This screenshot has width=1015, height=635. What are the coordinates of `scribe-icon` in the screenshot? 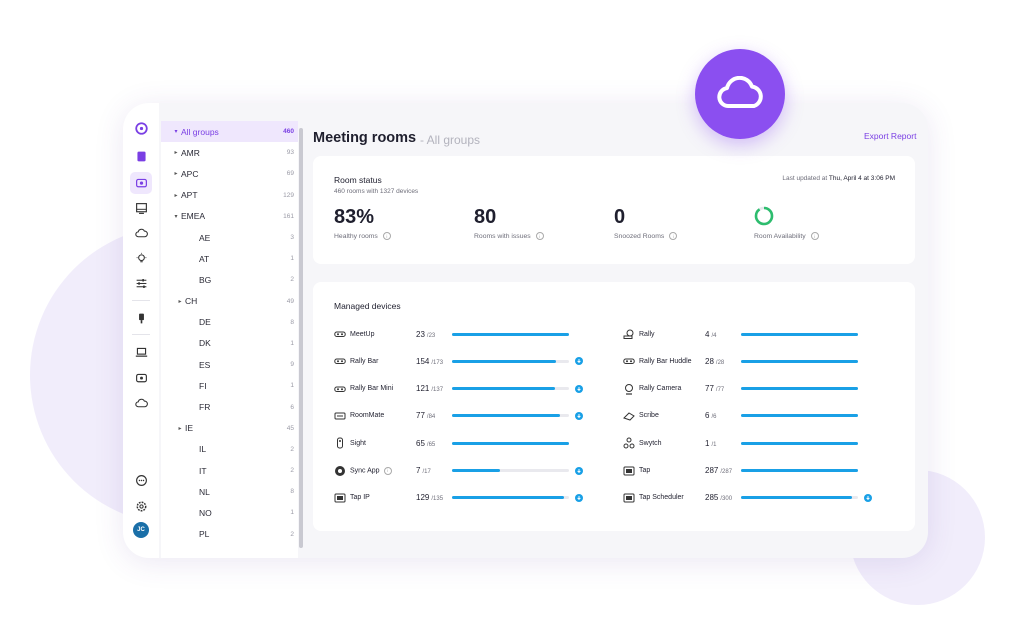 It's located at (629, 416).